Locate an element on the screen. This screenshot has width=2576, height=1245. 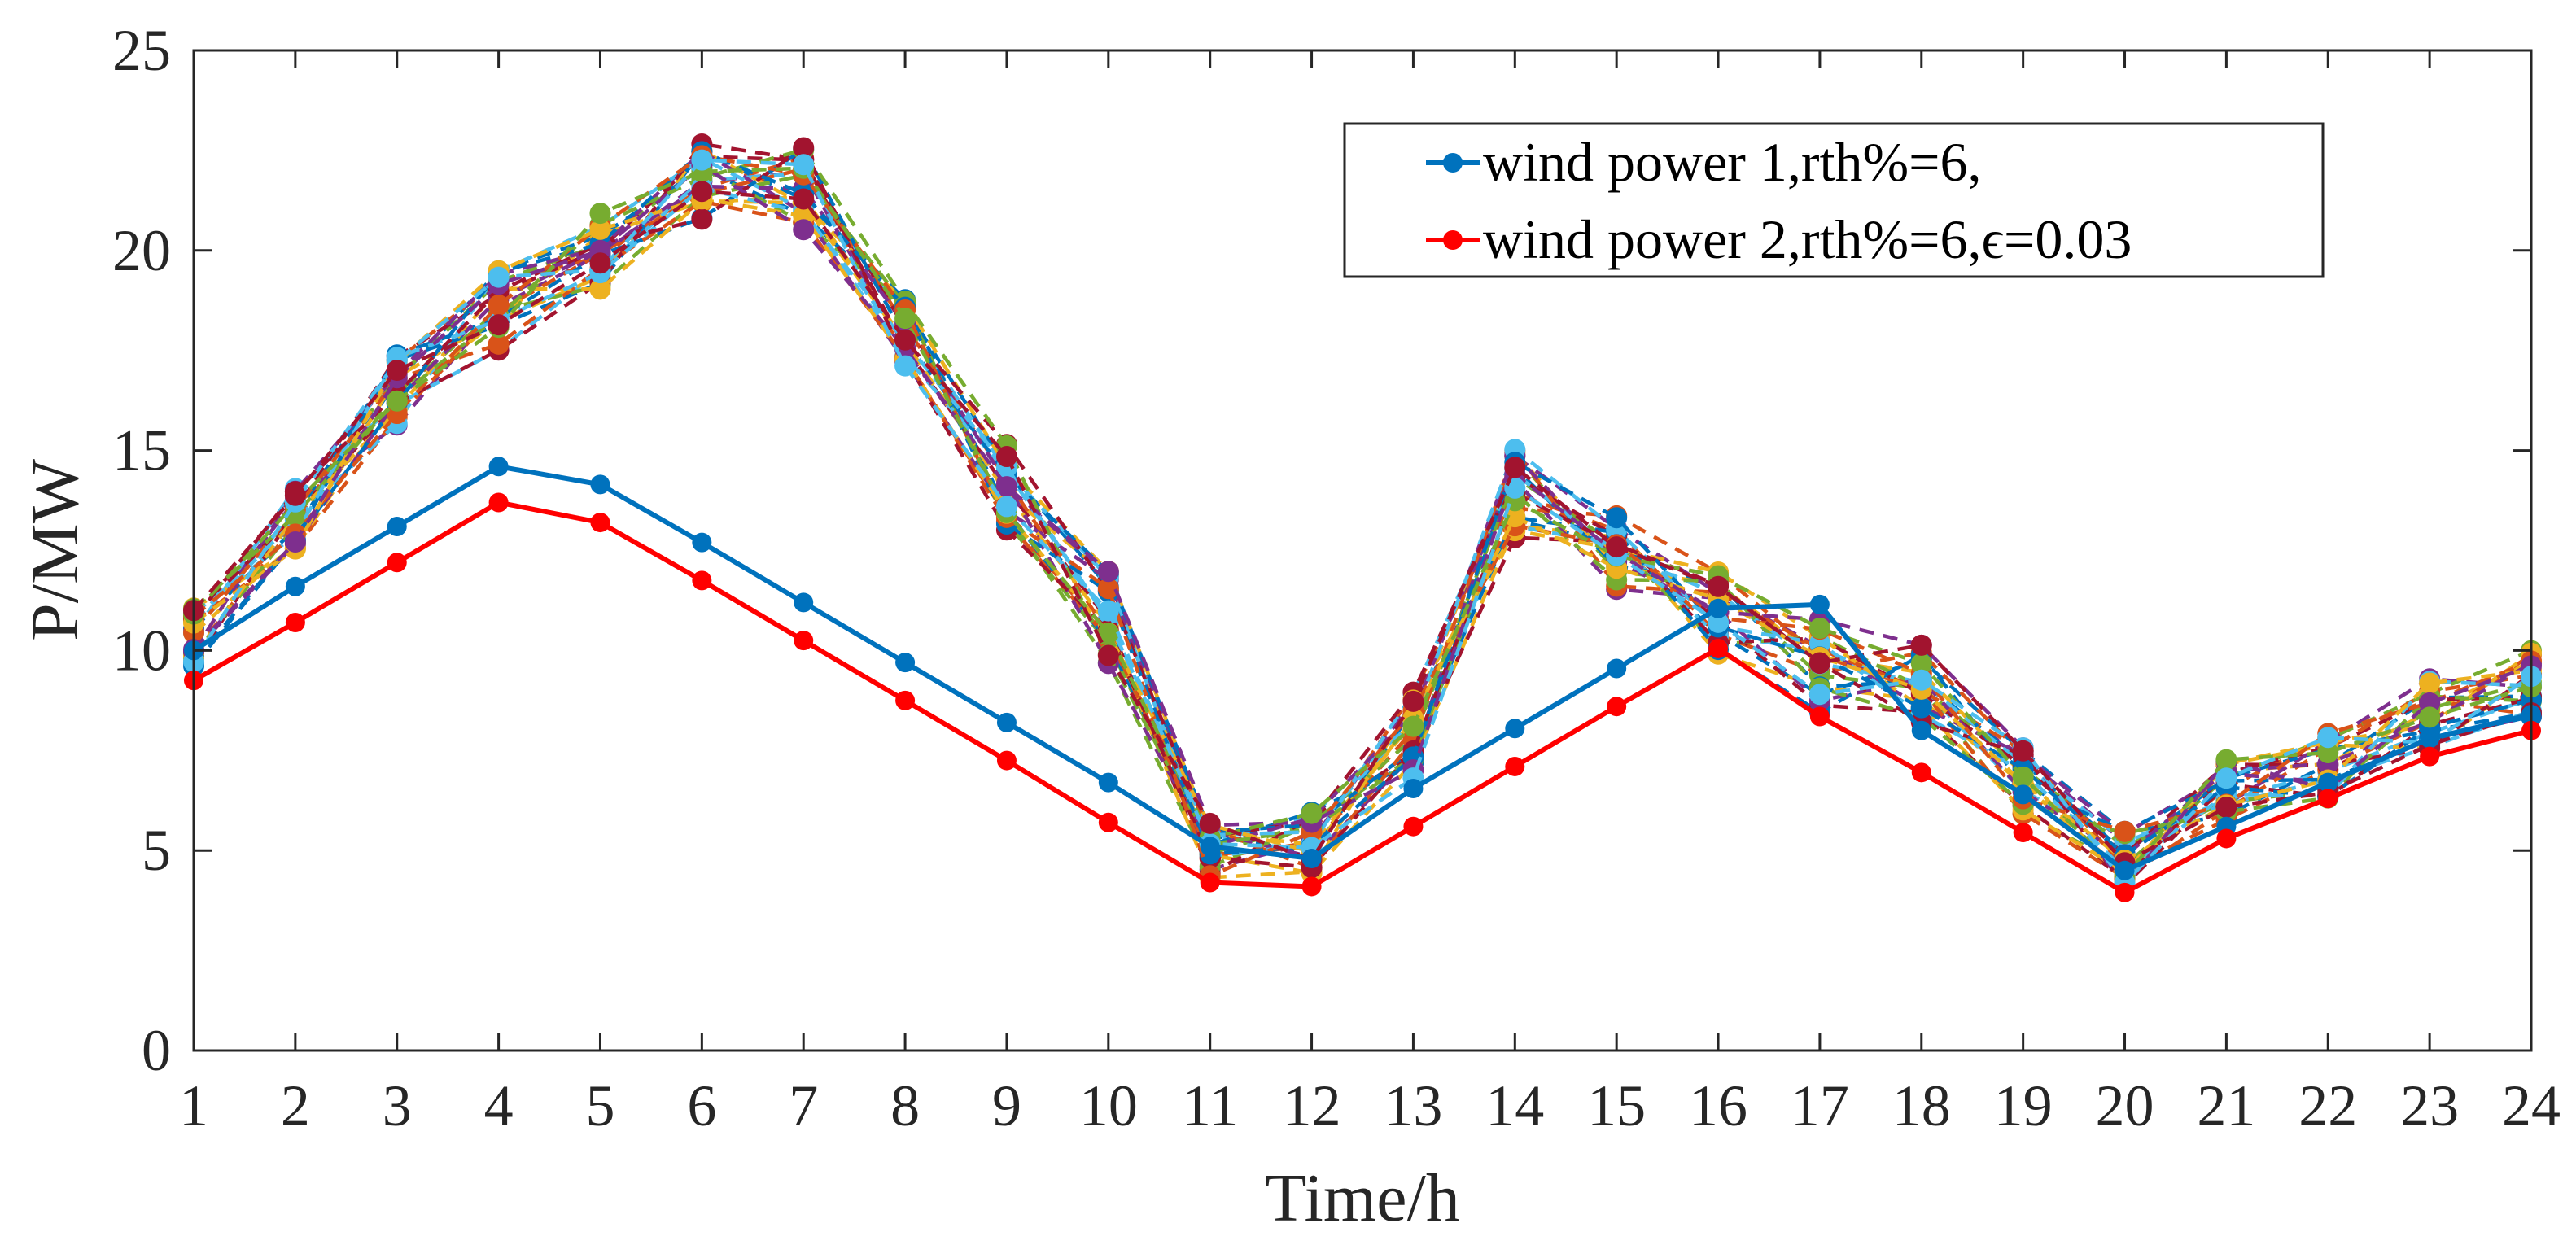
x-tick-label: 8 is located at coordinates (905, 1105).